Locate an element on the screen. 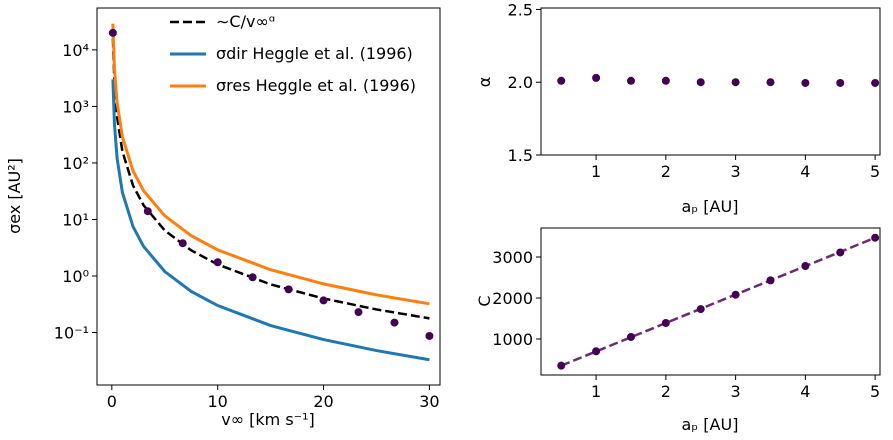 The image size is (893, 440). y-axis-label: α is located at coordinates (484, 82).